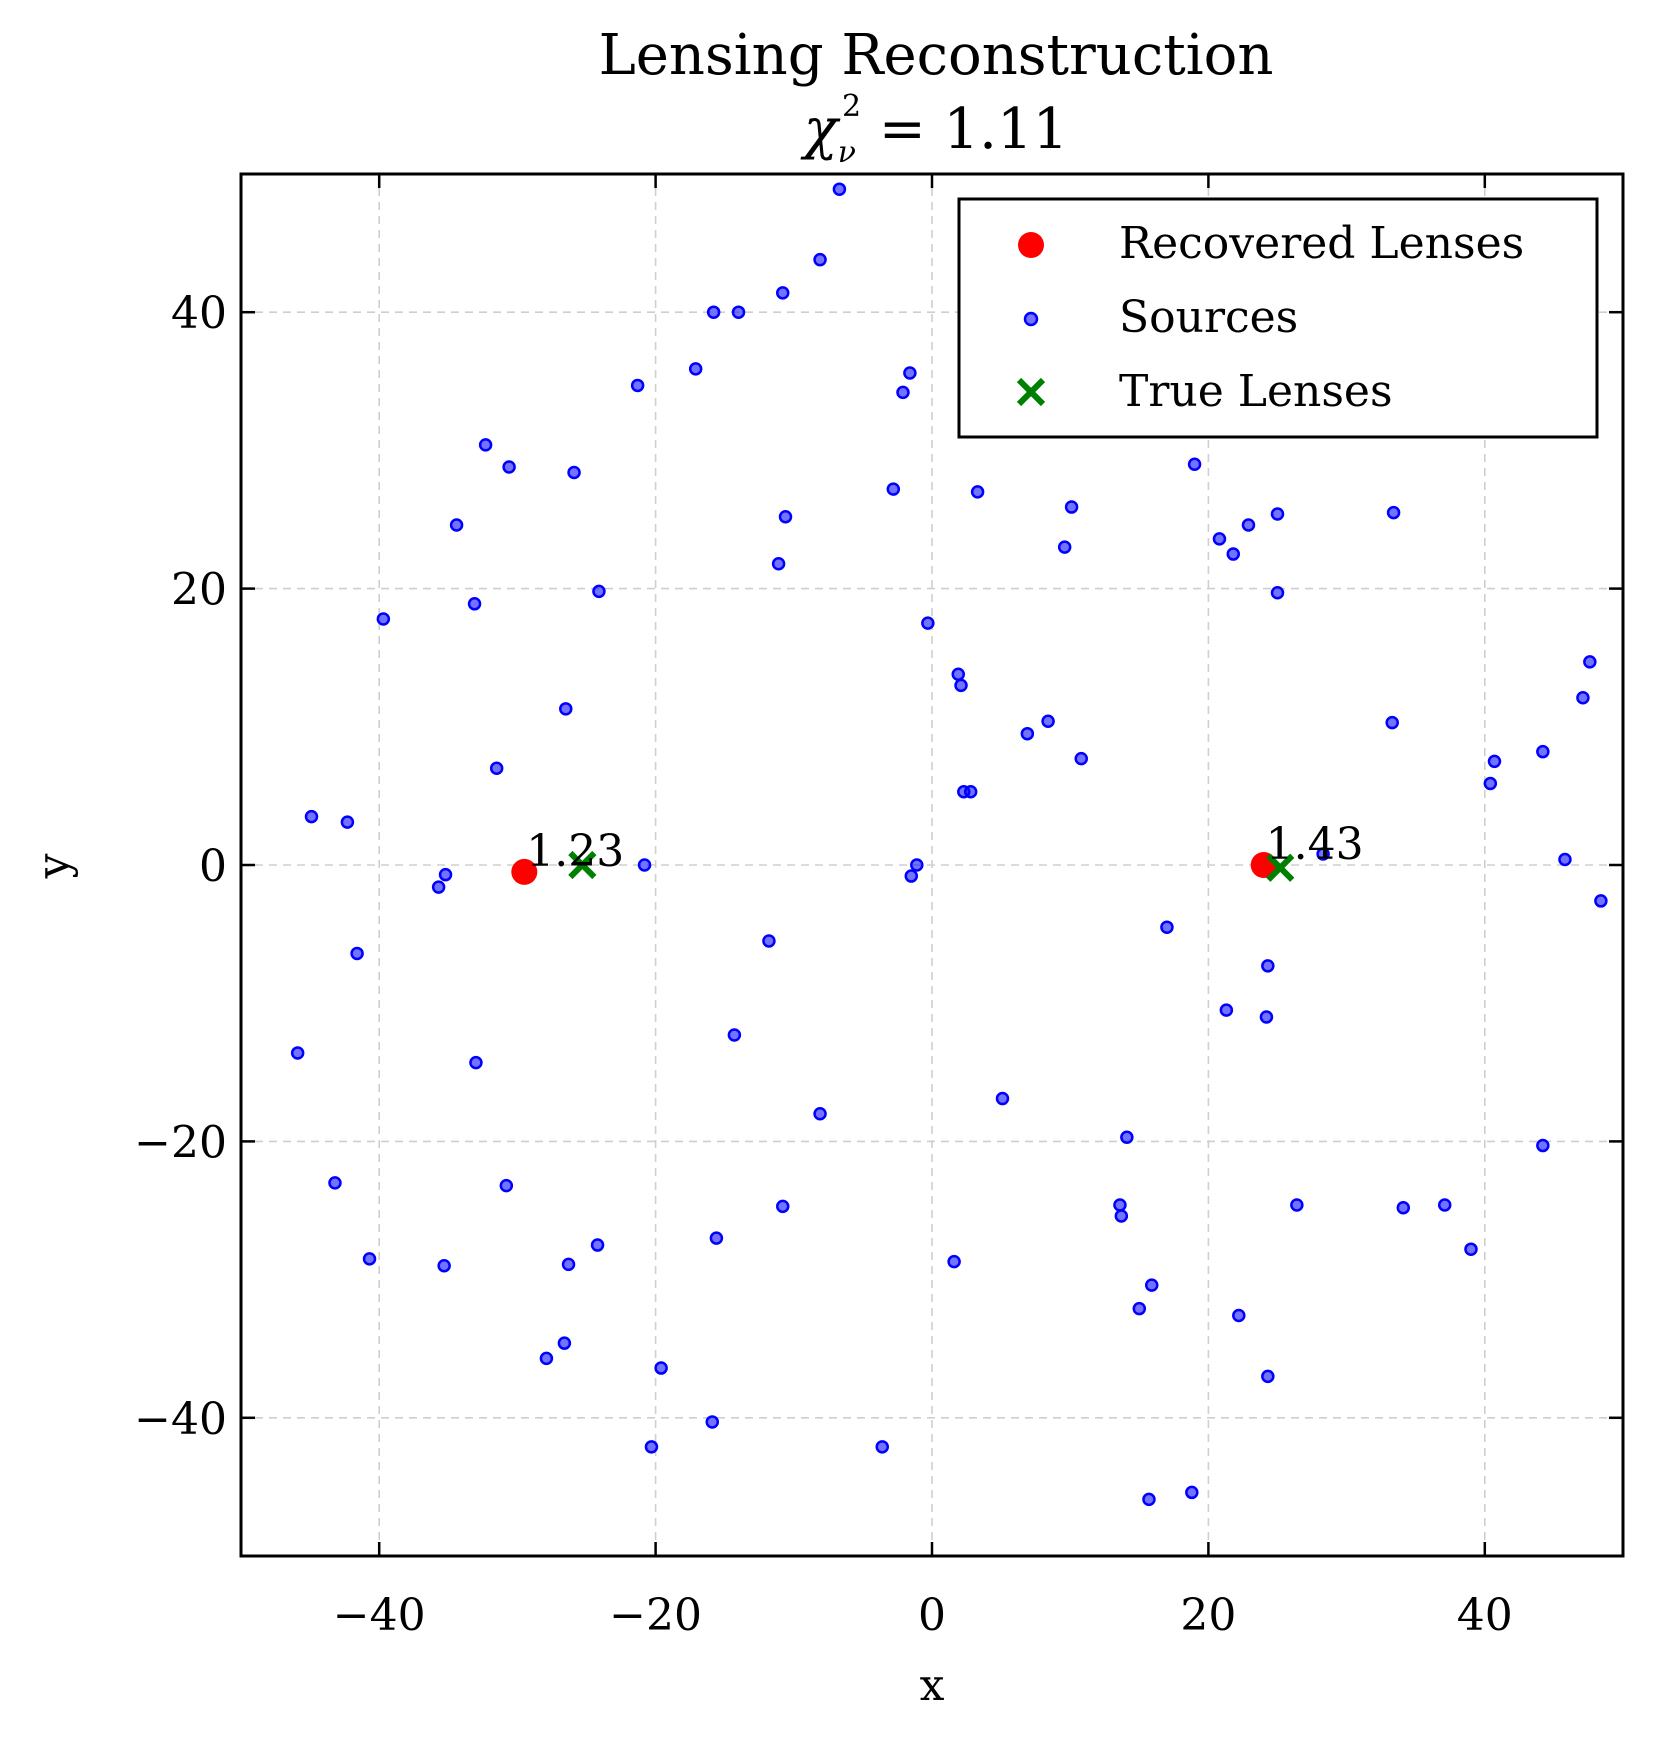 Image resolution: width=1657 pixels, height=1746 pixels. What do you see at coordinates (1208, 1615) in the screenshot?
I see `x-tick-label: 20` at bounding box center [1208, 1615].